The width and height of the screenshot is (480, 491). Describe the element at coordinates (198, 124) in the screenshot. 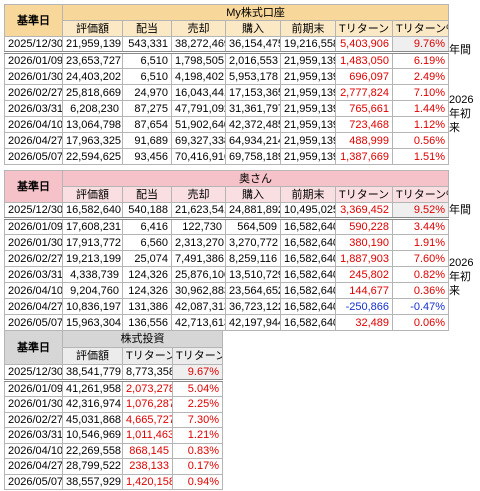

I see `value-cell: 51,902,640` at that location.